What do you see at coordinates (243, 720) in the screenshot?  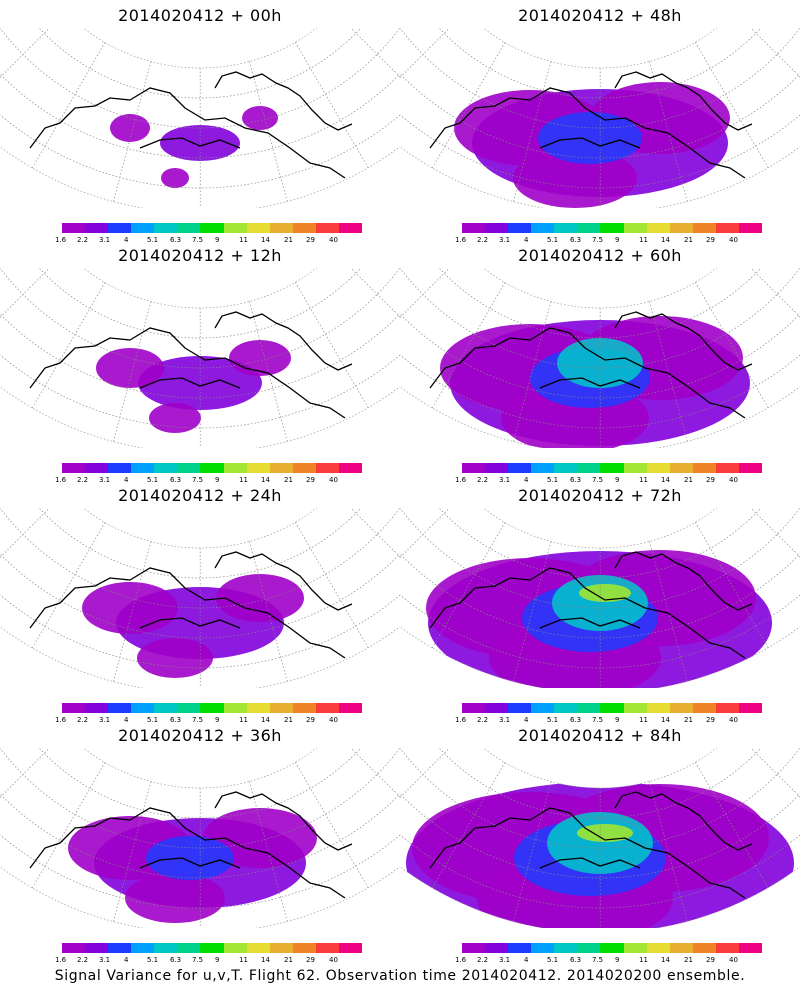 I see `colorbar-tick-label: 11` at bounding box center [243, 720].